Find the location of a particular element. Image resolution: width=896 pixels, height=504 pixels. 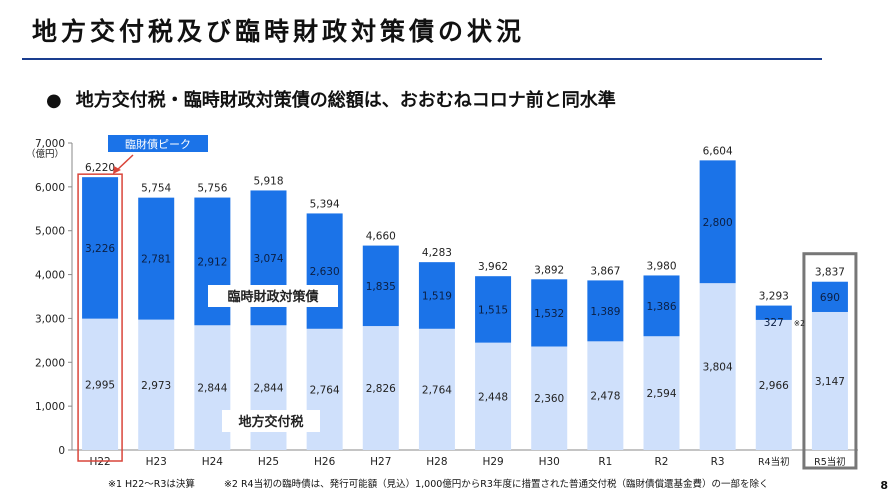

y-tick-label: 6,000 is located at coordinates (50, 188).